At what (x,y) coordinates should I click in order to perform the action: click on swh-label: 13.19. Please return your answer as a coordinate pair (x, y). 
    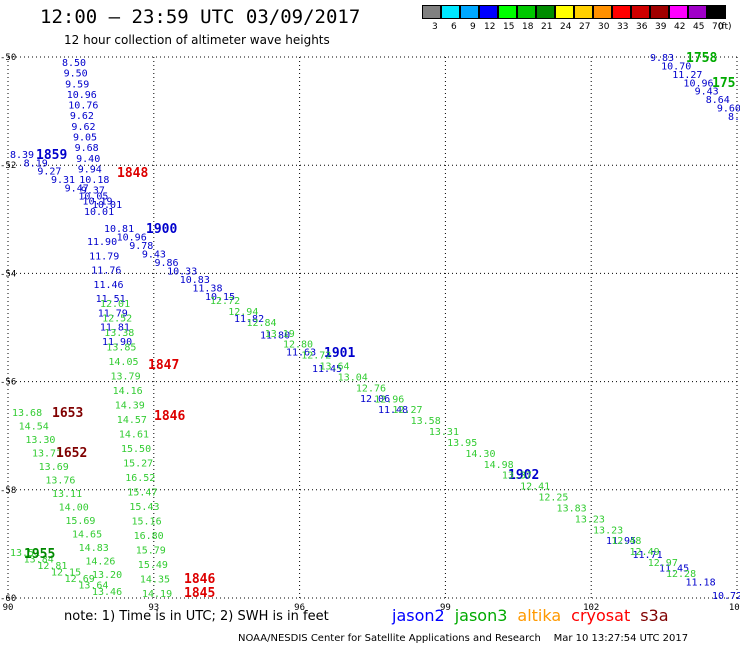
    Looking at the image, I should click on (280, 334).